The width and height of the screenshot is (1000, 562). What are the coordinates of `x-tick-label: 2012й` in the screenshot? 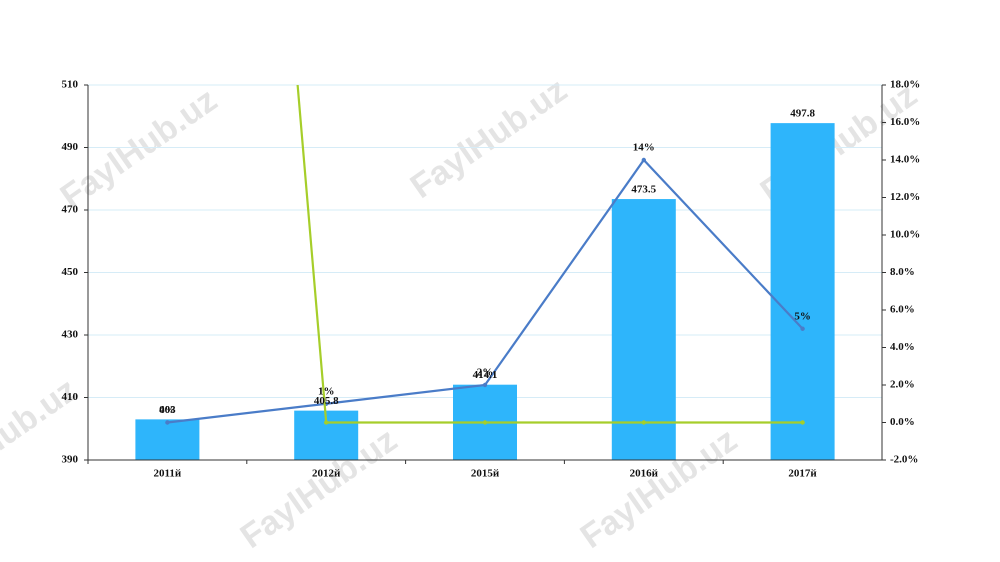 It's located at (326, 474).